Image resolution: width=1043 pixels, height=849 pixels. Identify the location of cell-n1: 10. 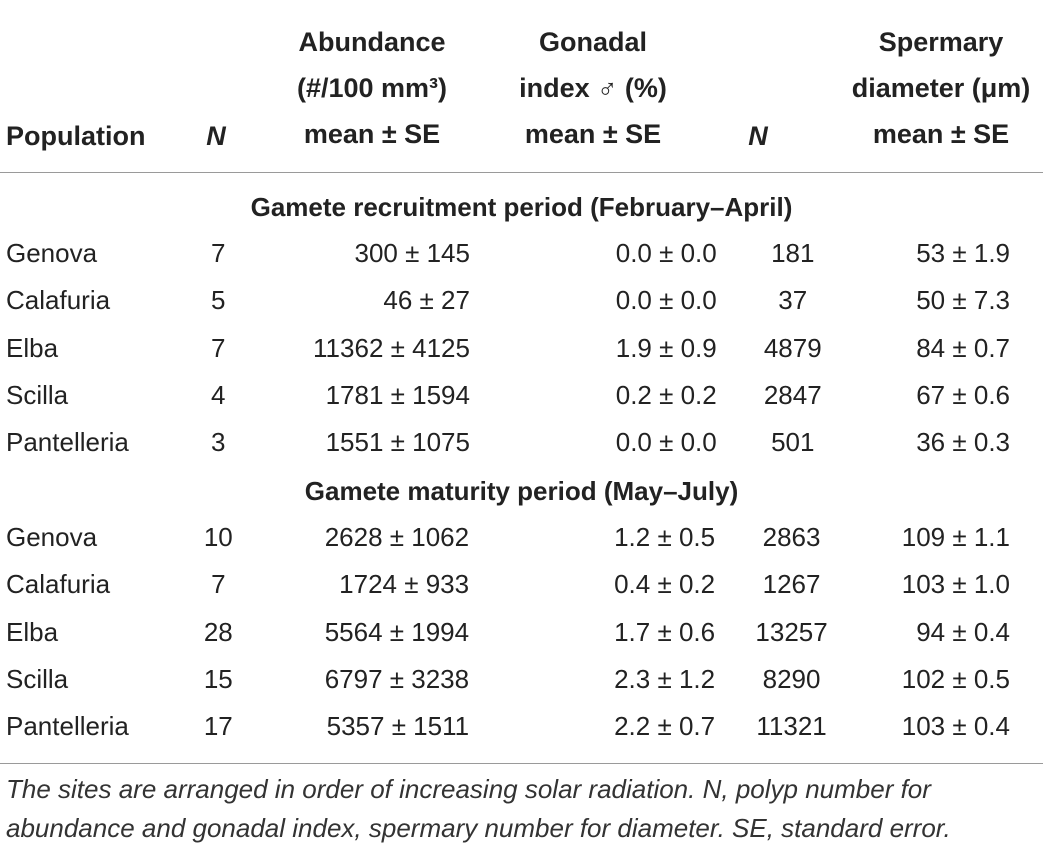
(218, 537).